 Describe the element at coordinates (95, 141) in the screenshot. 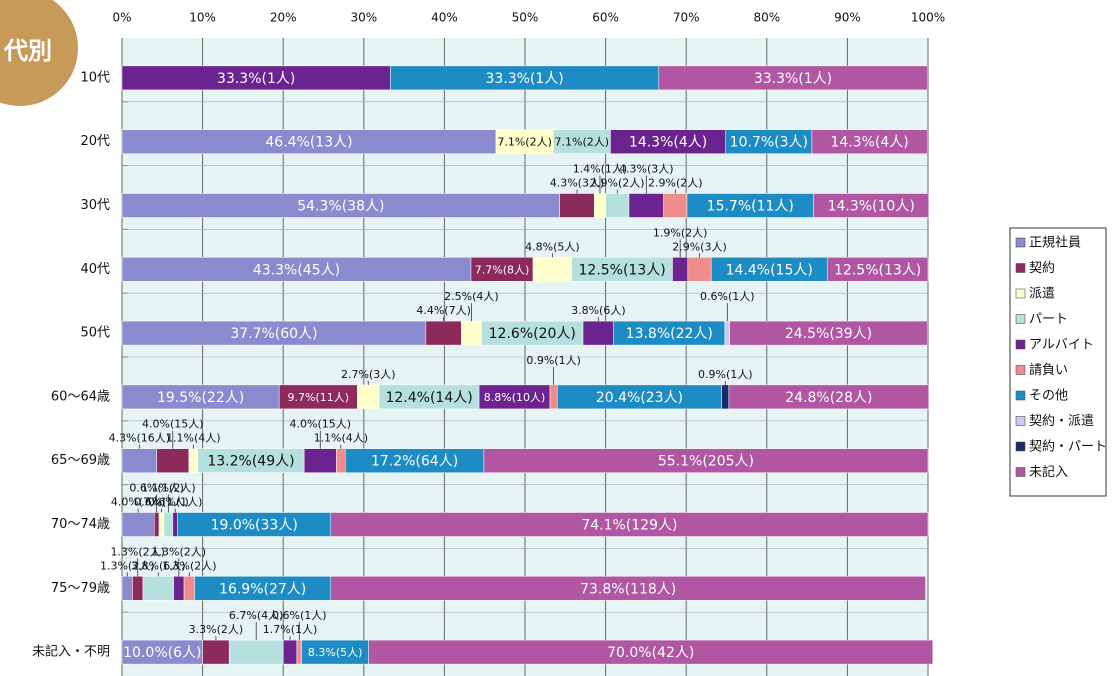

I see `y-tick-label: 20代` at that location.